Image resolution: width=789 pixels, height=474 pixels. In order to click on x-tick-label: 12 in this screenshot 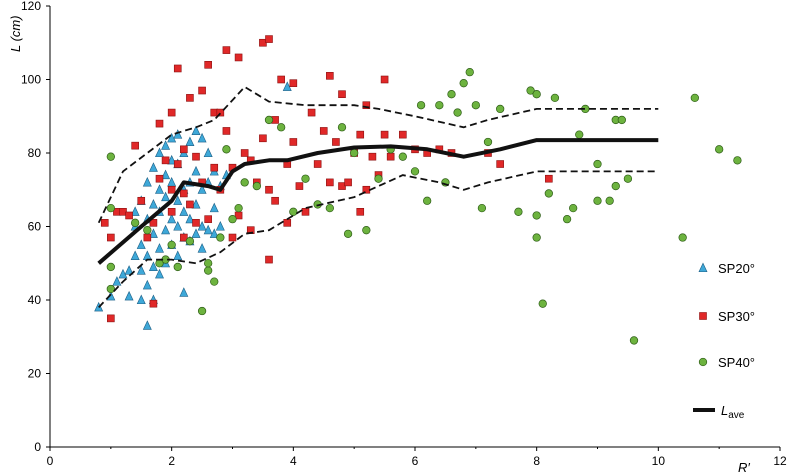, I will do `click(780, 461)`.